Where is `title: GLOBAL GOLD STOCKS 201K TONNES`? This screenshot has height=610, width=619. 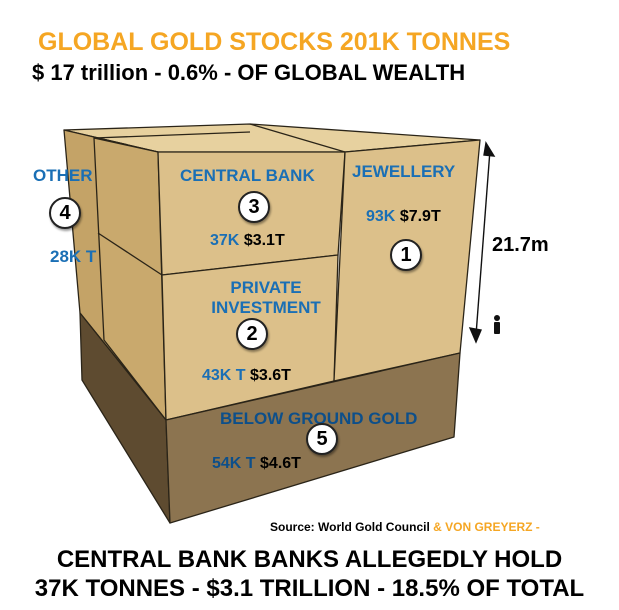 title: GLOBAL GOLD STOCKS 201K TONNES is located at coordinates (274, 42).